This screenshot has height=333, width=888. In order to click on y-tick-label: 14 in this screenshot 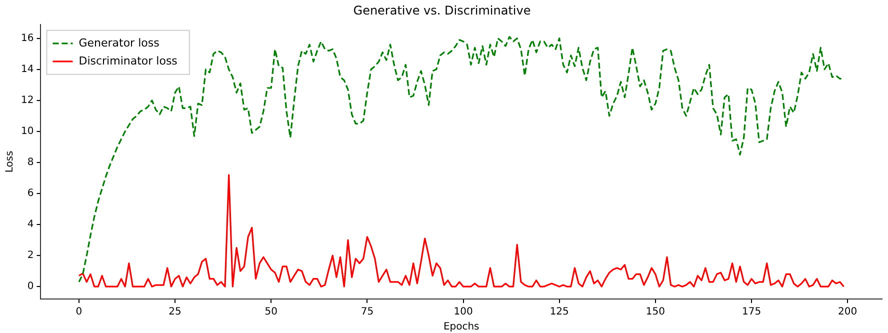, I will do `click(27, 69)`.